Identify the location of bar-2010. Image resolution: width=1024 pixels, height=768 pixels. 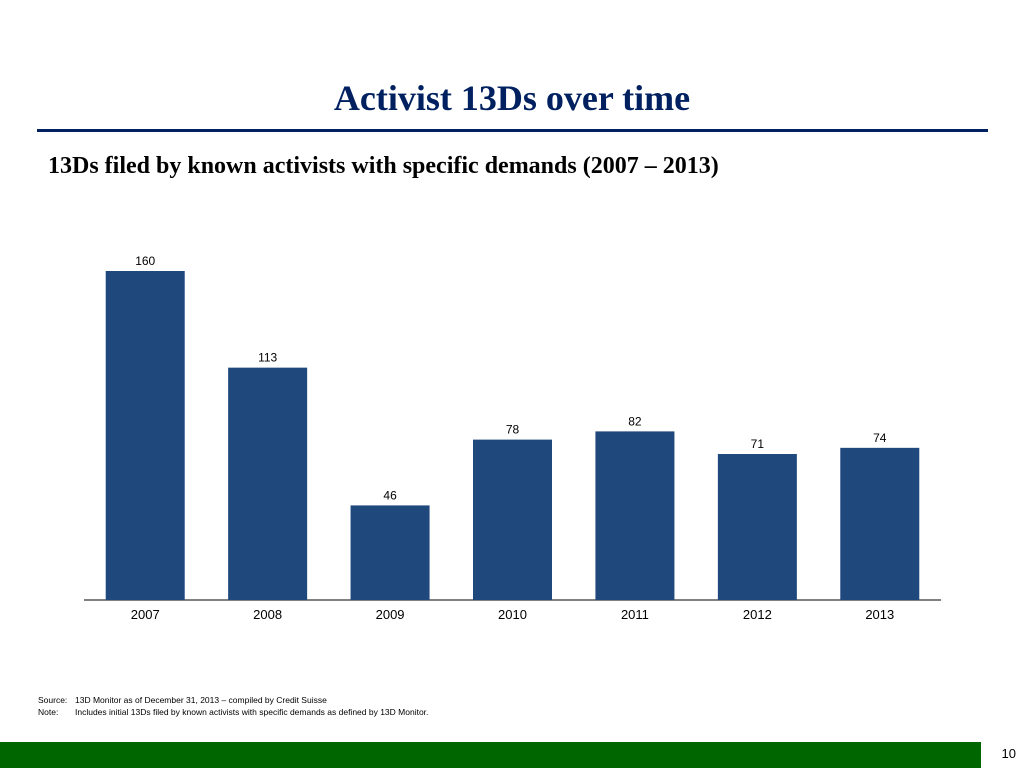
(512, 519).